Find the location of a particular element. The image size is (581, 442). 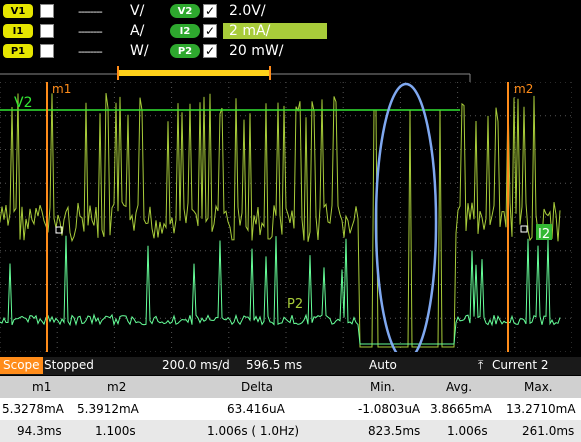

channel-i1-checkbox is located at coordinates (47, 31).